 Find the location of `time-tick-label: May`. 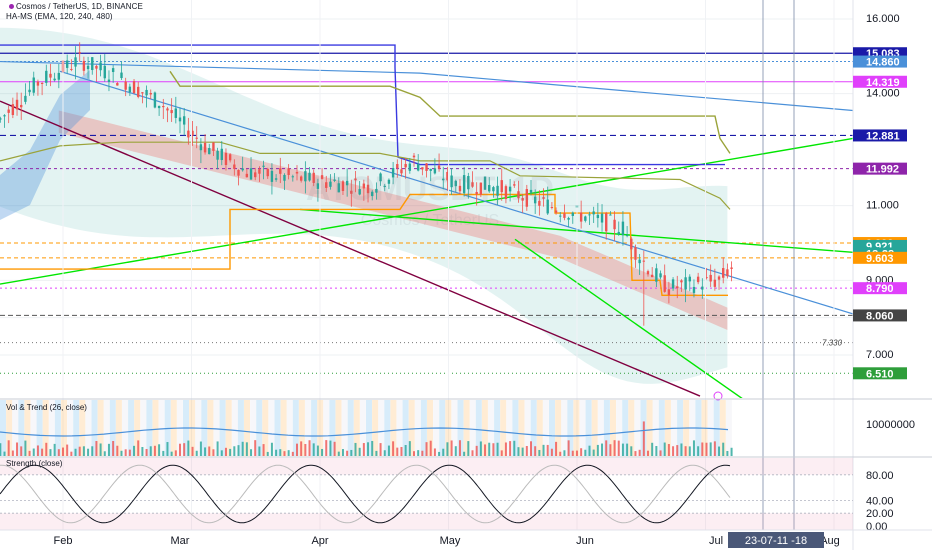

time-tick-label: May is located at coordinates (450, 541).